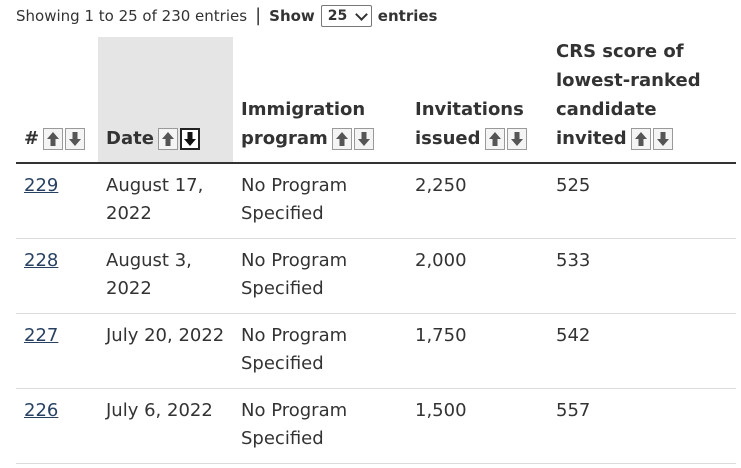 This screenshot has height=468, width=741. Describe the element at coordinates (57, 100) in the screenshot. I see `column-header-number: #` at that location.